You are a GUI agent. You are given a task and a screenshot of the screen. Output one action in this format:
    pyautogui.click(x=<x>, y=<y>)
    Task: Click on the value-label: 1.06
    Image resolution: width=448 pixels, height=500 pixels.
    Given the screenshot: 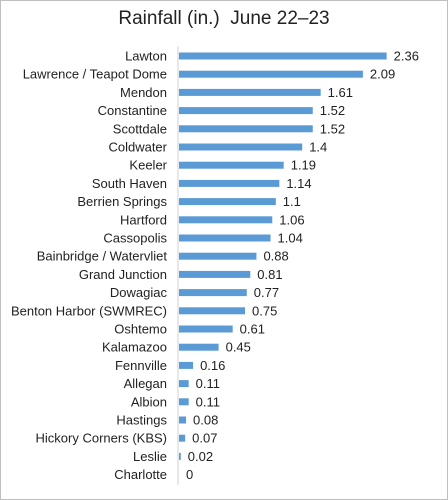 What is the action you would take?
    pyautogui.click(x=291, y=219)
    